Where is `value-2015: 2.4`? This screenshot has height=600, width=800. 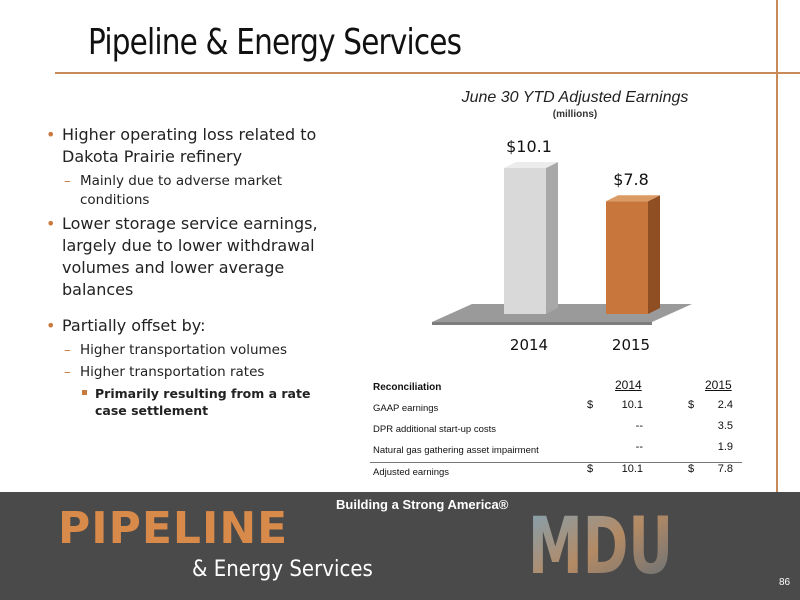 value-2015: 2.4 is located at coordinates (725, 405).